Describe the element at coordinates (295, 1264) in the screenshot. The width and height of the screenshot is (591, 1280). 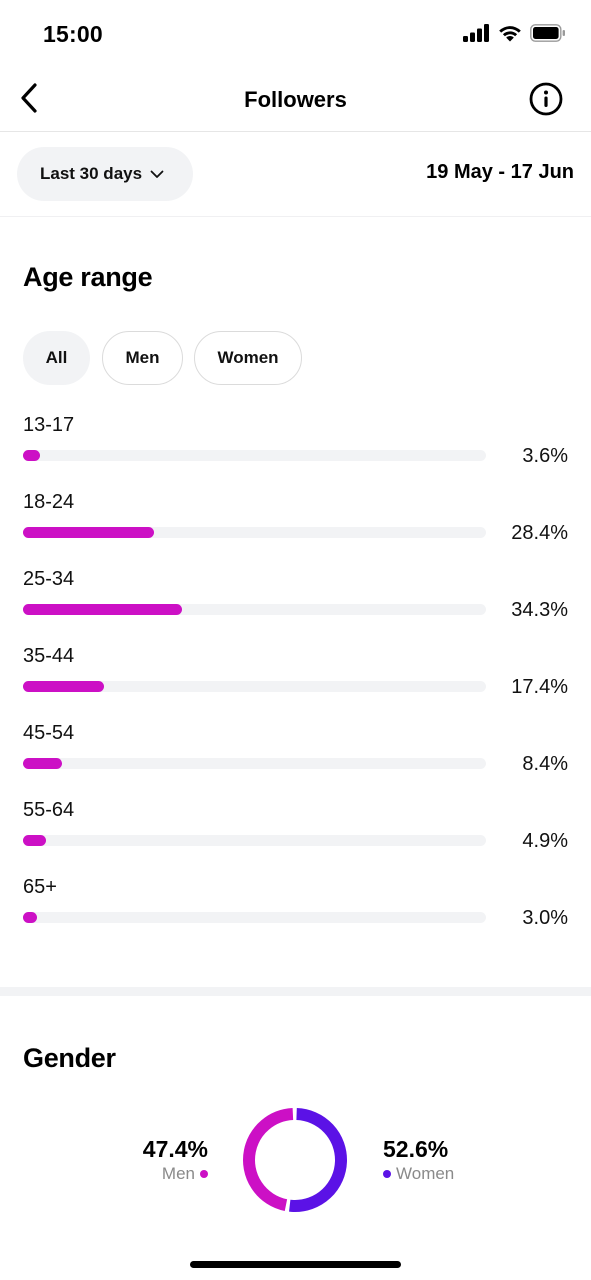
I see `home-indicator` at that location.